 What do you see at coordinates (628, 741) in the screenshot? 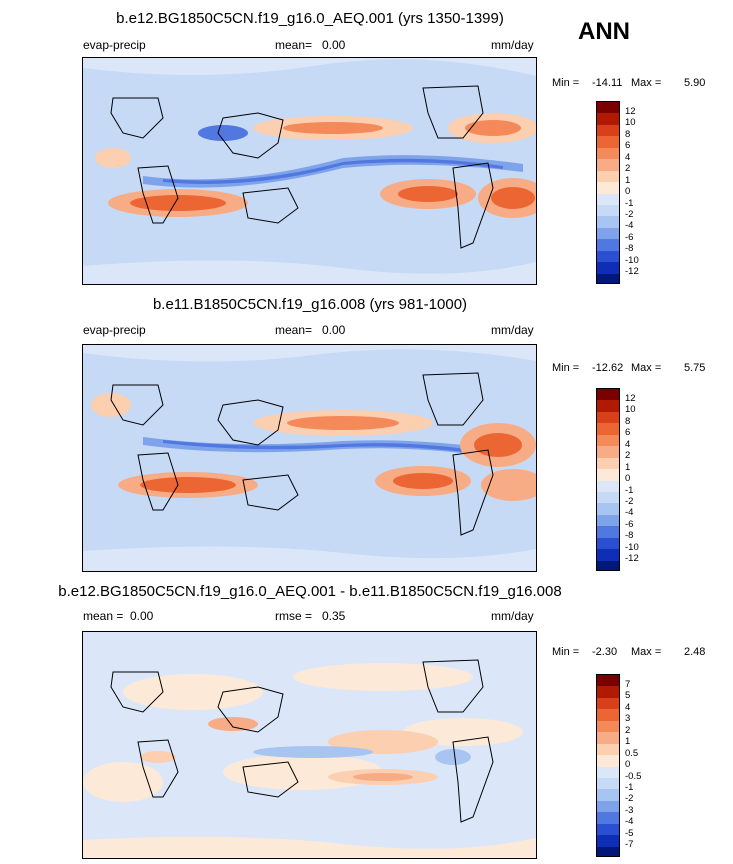
I see `panel-3-colorbar-tick: 1` at bounding box center [628, 741].